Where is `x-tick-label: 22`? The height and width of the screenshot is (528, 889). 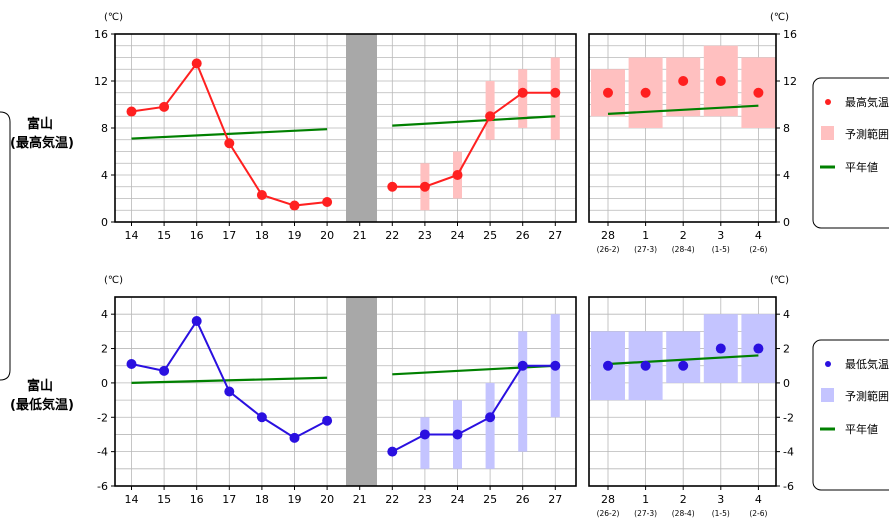 x-tick-label: 22 is located at coordinates (392, 499).